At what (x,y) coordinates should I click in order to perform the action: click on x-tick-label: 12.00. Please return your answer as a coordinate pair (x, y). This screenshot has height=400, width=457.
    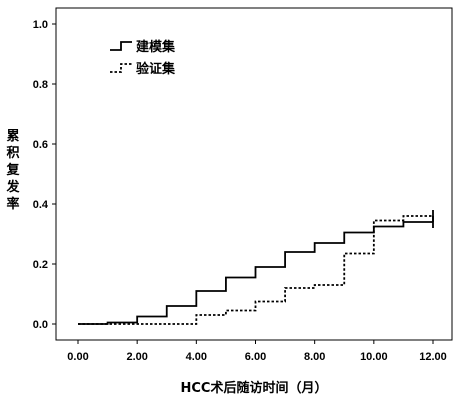
    Looking at the image, I should click on (433, 357).